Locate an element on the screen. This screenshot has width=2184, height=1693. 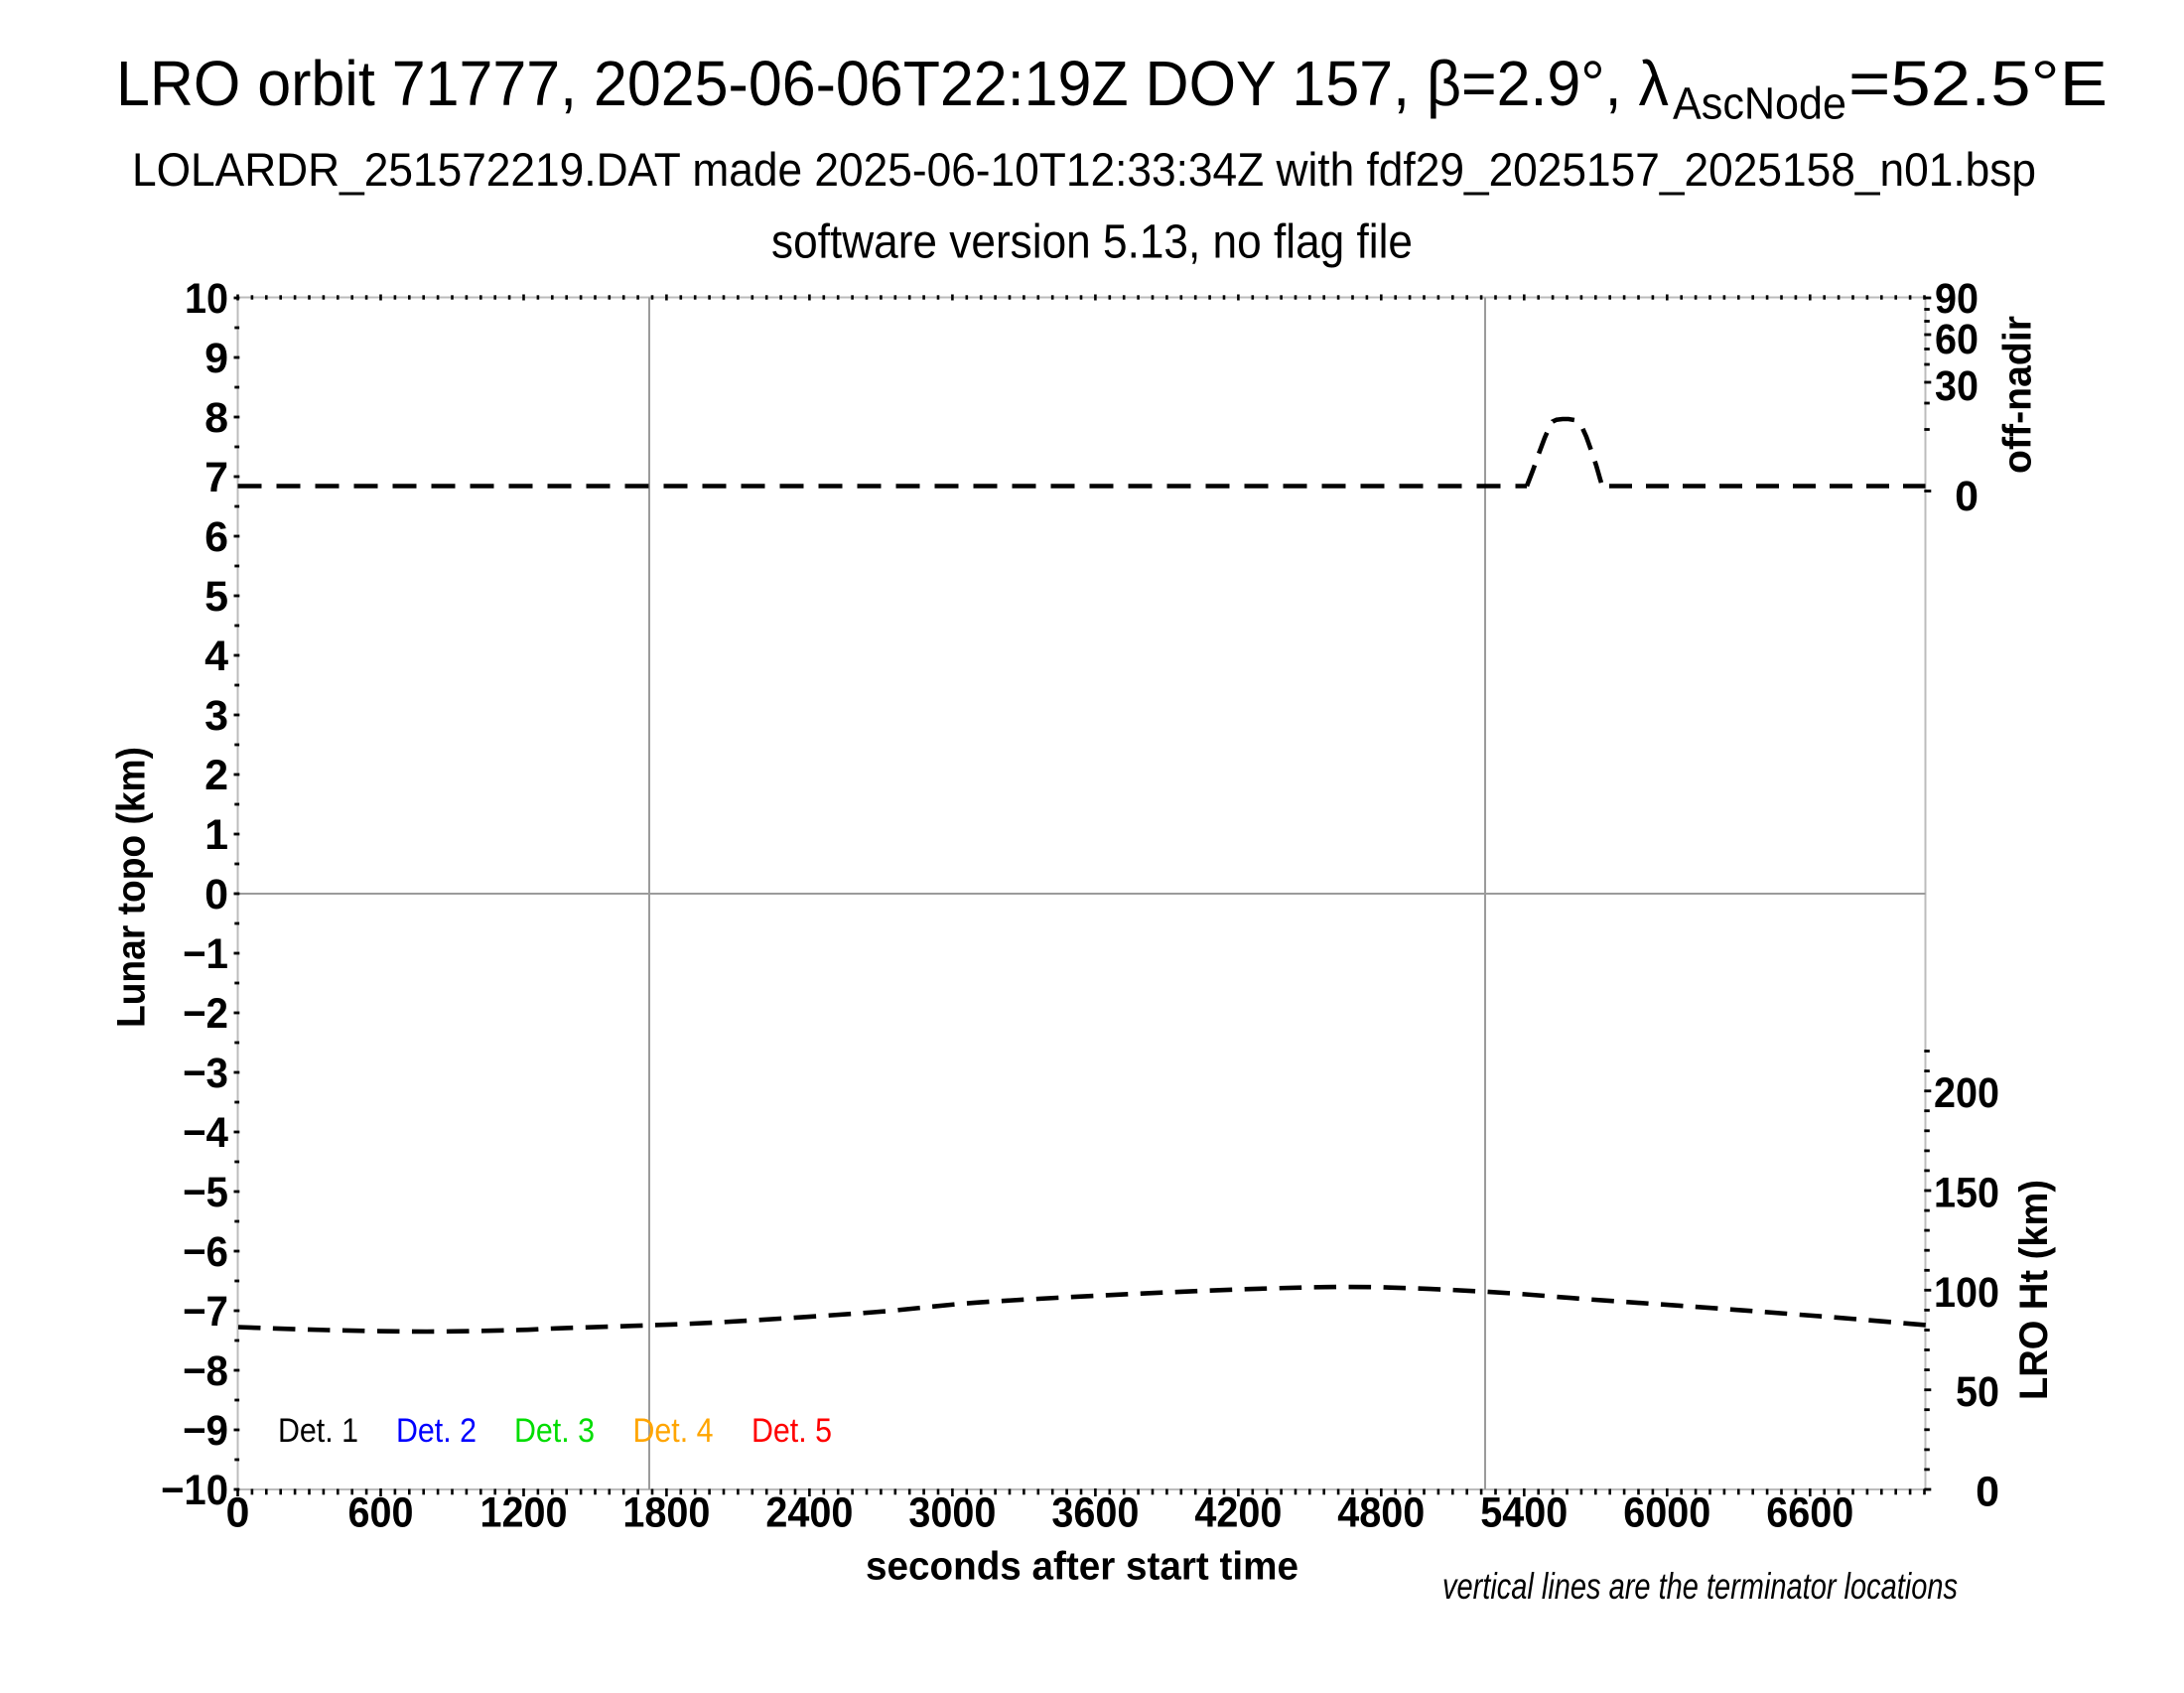
svg-text: off-nadir is located at coordinates (2018, 395).